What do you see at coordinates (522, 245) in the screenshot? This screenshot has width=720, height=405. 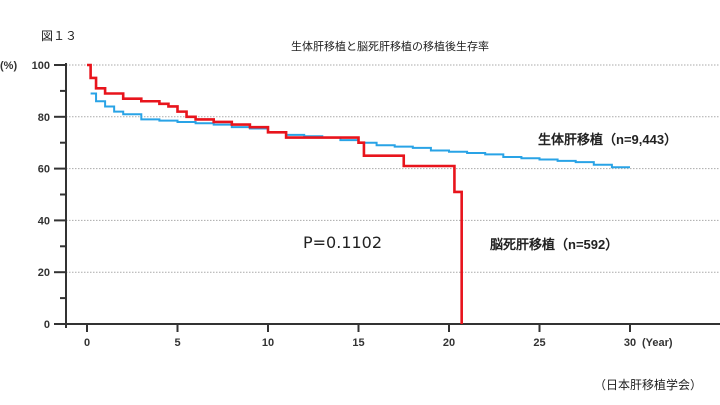 I see `legend-deceased-label: 脳死肝移植` at bounding box center [522, 245].